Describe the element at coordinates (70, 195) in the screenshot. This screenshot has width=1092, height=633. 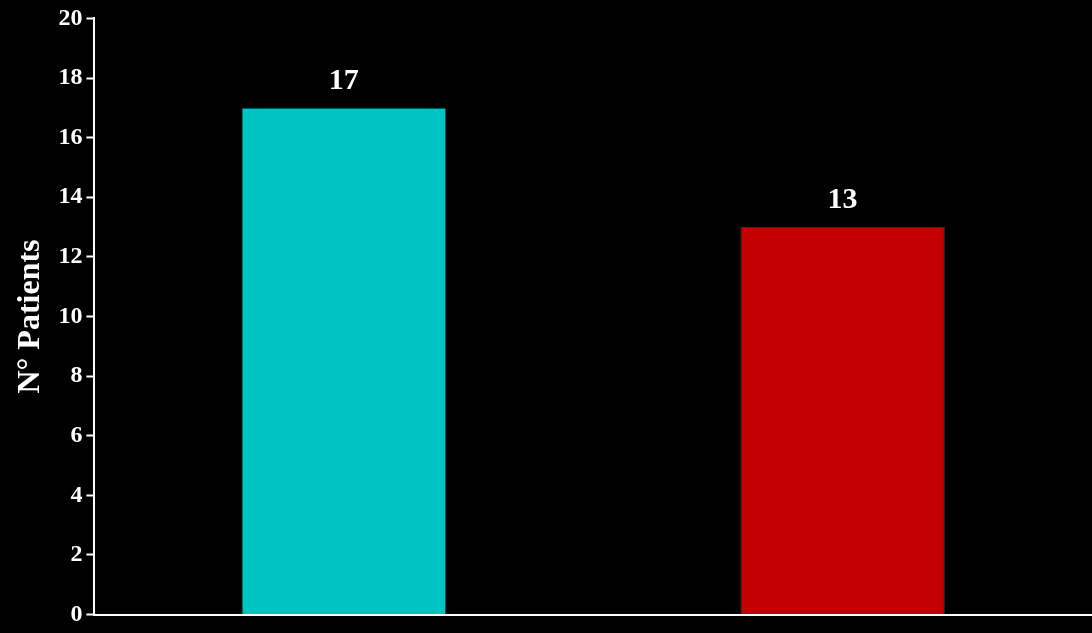
I see `y-tick-label: 14` at that location.